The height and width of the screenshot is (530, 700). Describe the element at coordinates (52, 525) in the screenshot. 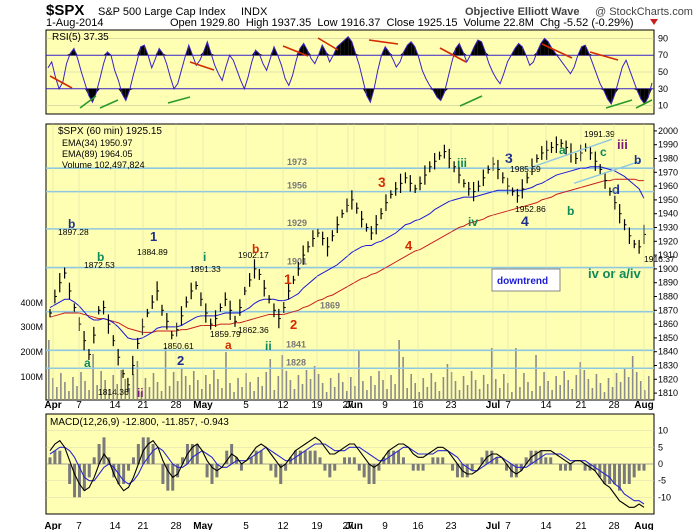

I see `x-tick-label: Apr` at that location.